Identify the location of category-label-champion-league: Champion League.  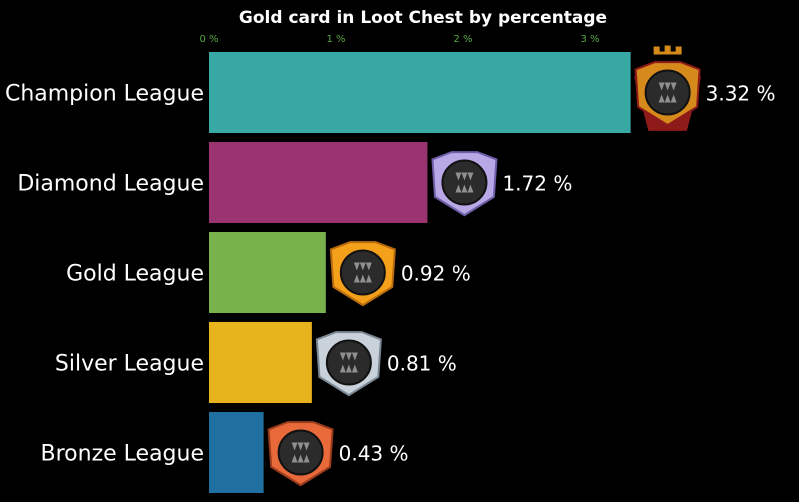
(104, 94).